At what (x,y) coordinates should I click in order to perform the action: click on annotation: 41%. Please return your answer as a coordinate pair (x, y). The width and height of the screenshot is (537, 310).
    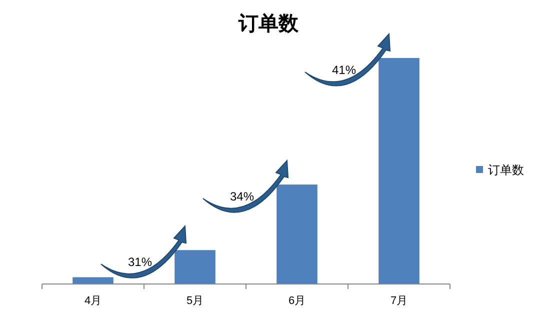
    Looking at the image, I should click on (344, 70).